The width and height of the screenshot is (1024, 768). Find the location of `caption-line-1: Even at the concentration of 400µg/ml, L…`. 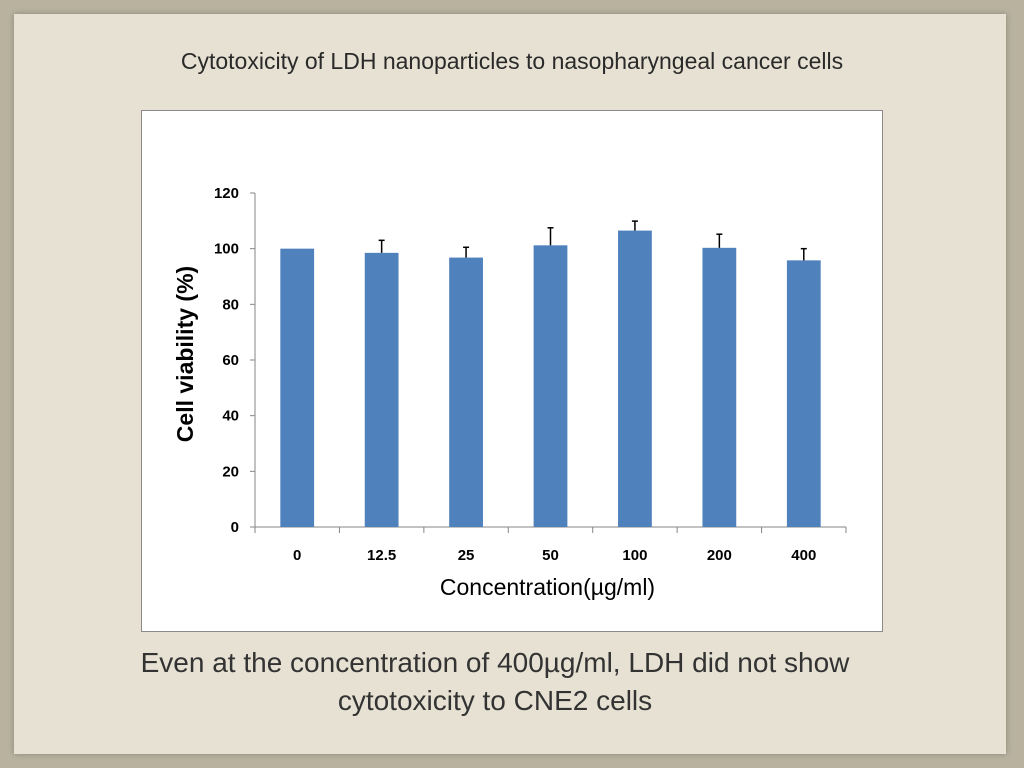

caption-line-1: Even at the concentration of 400µg/ml, L… is located at coordinates (495, 662).